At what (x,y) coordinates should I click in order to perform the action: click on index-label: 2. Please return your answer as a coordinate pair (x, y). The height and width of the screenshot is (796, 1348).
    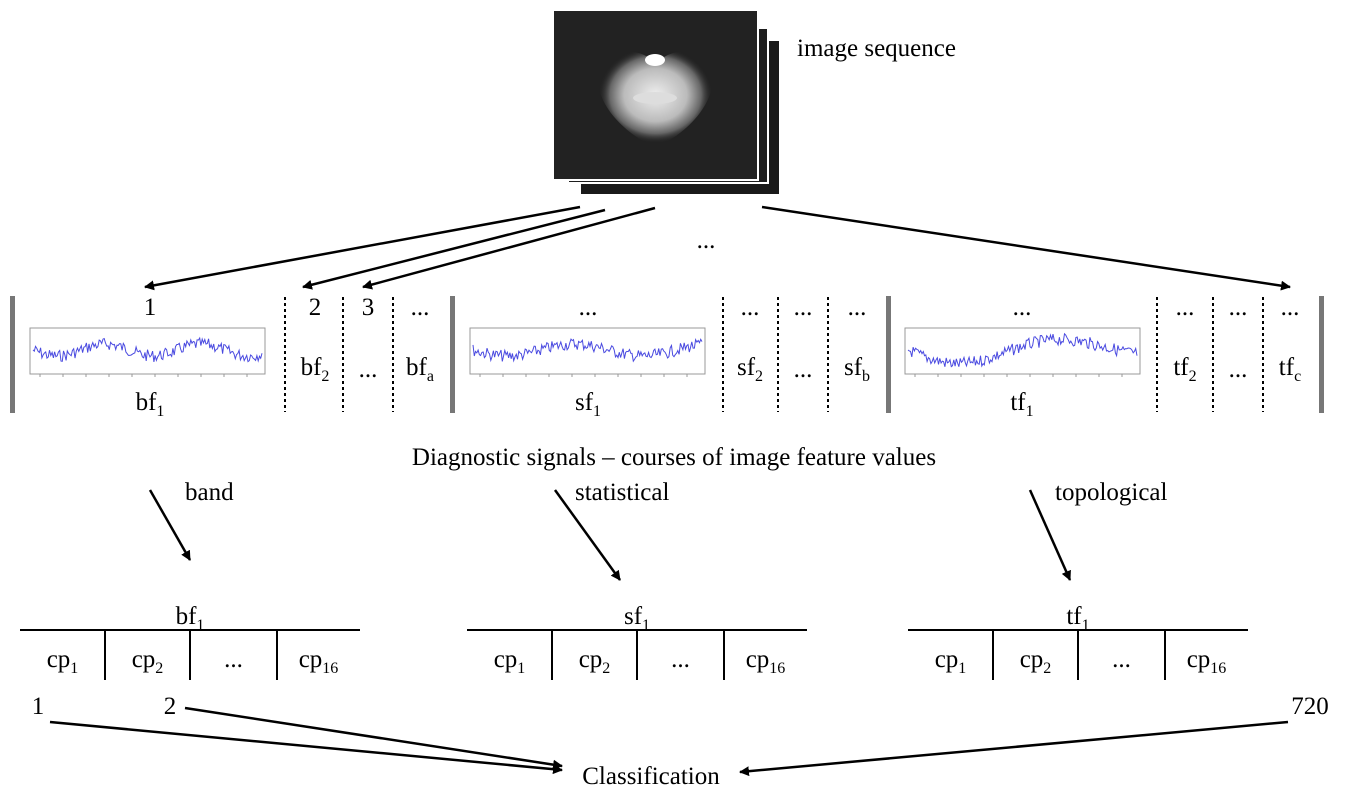
    Looking at the image, I should click on (170, 706).